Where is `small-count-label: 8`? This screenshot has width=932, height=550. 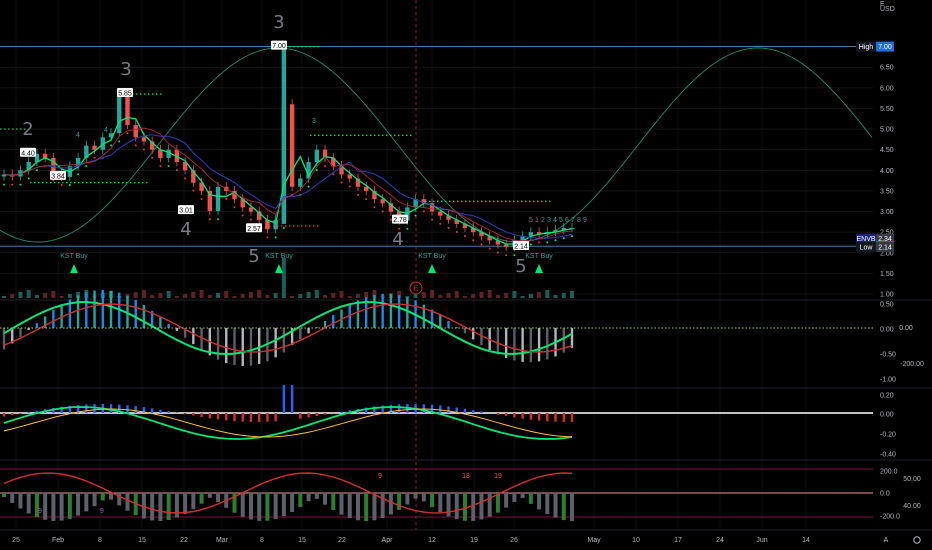 small-count-label: 8 is located at coordinates (579, 220).